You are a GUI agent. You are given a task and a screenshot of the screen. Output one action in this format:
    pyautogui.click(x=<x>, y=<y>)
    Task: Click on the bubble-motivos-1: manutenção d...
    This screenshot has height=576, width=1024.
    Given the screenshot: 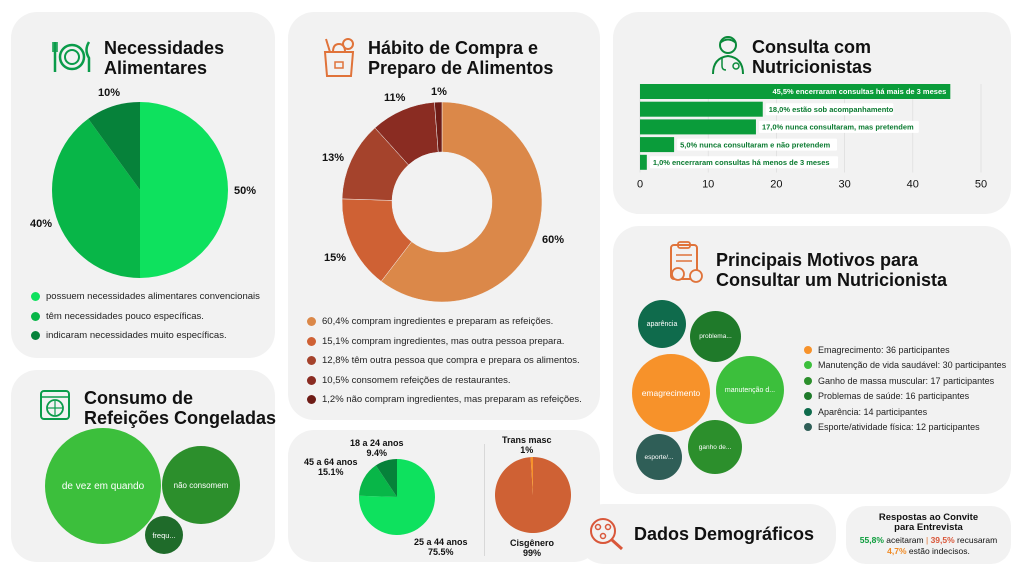 What is the action you would take?
    pyautogui.click(x=750, y=390)
    